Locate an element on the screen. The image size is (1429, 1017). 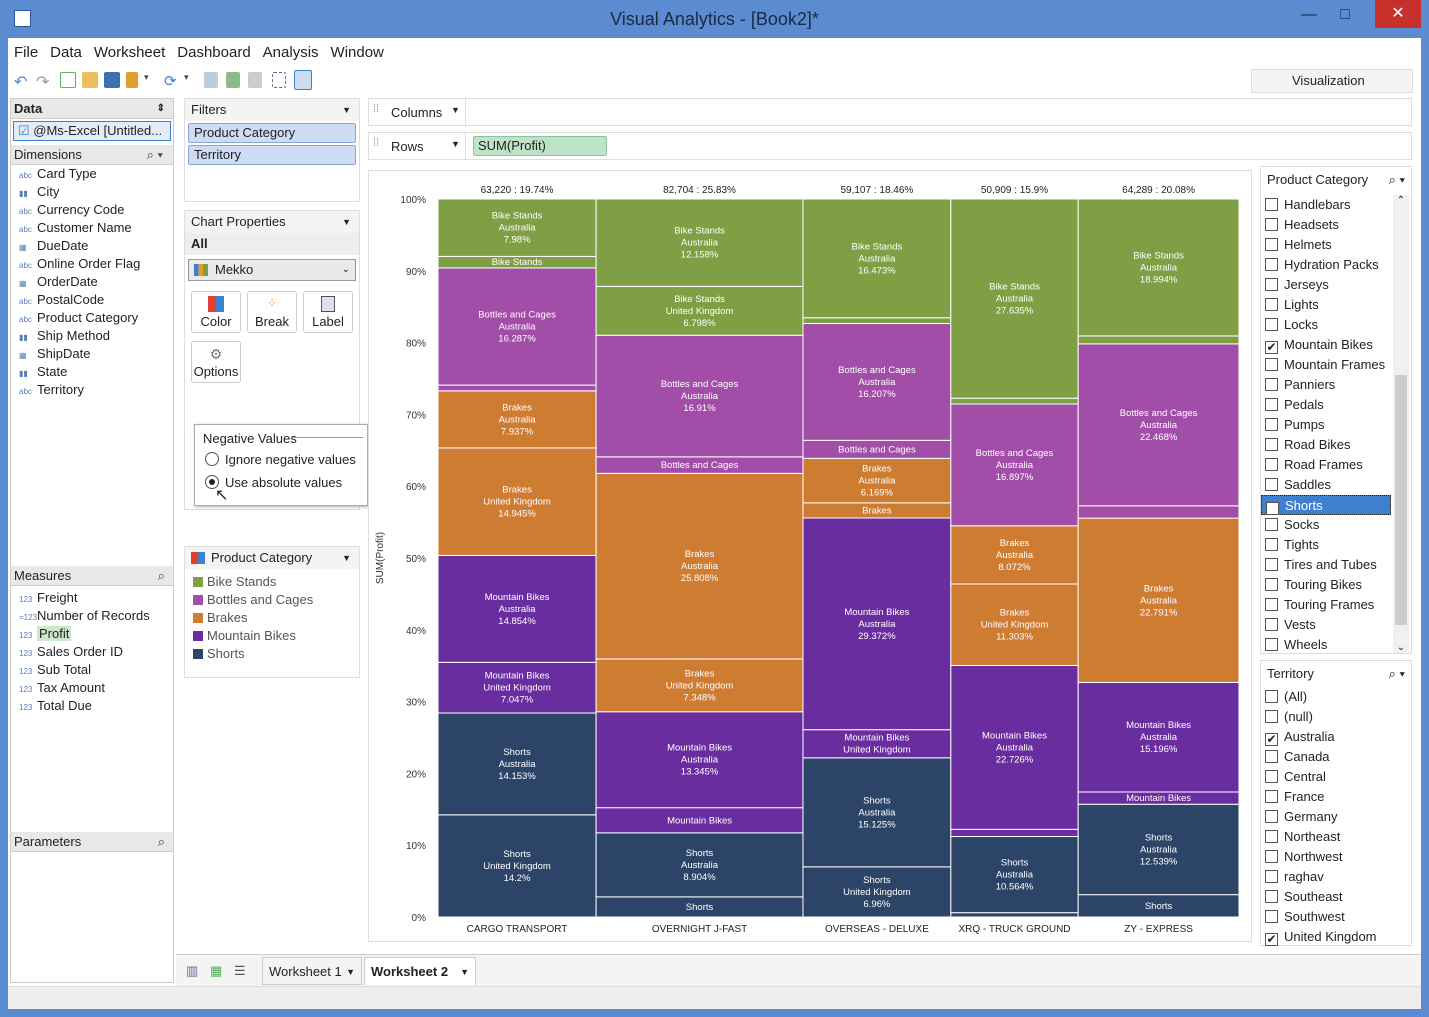
scroll-up-icon: ⌃ is located at coordinates (1401, 200).